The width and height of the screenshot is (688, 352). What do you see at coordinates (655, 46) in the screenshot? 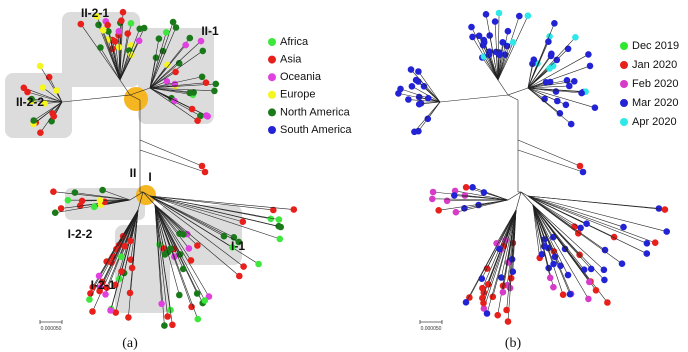
I see `legend-label: Dec 2019` at bounding box center [655, 46].